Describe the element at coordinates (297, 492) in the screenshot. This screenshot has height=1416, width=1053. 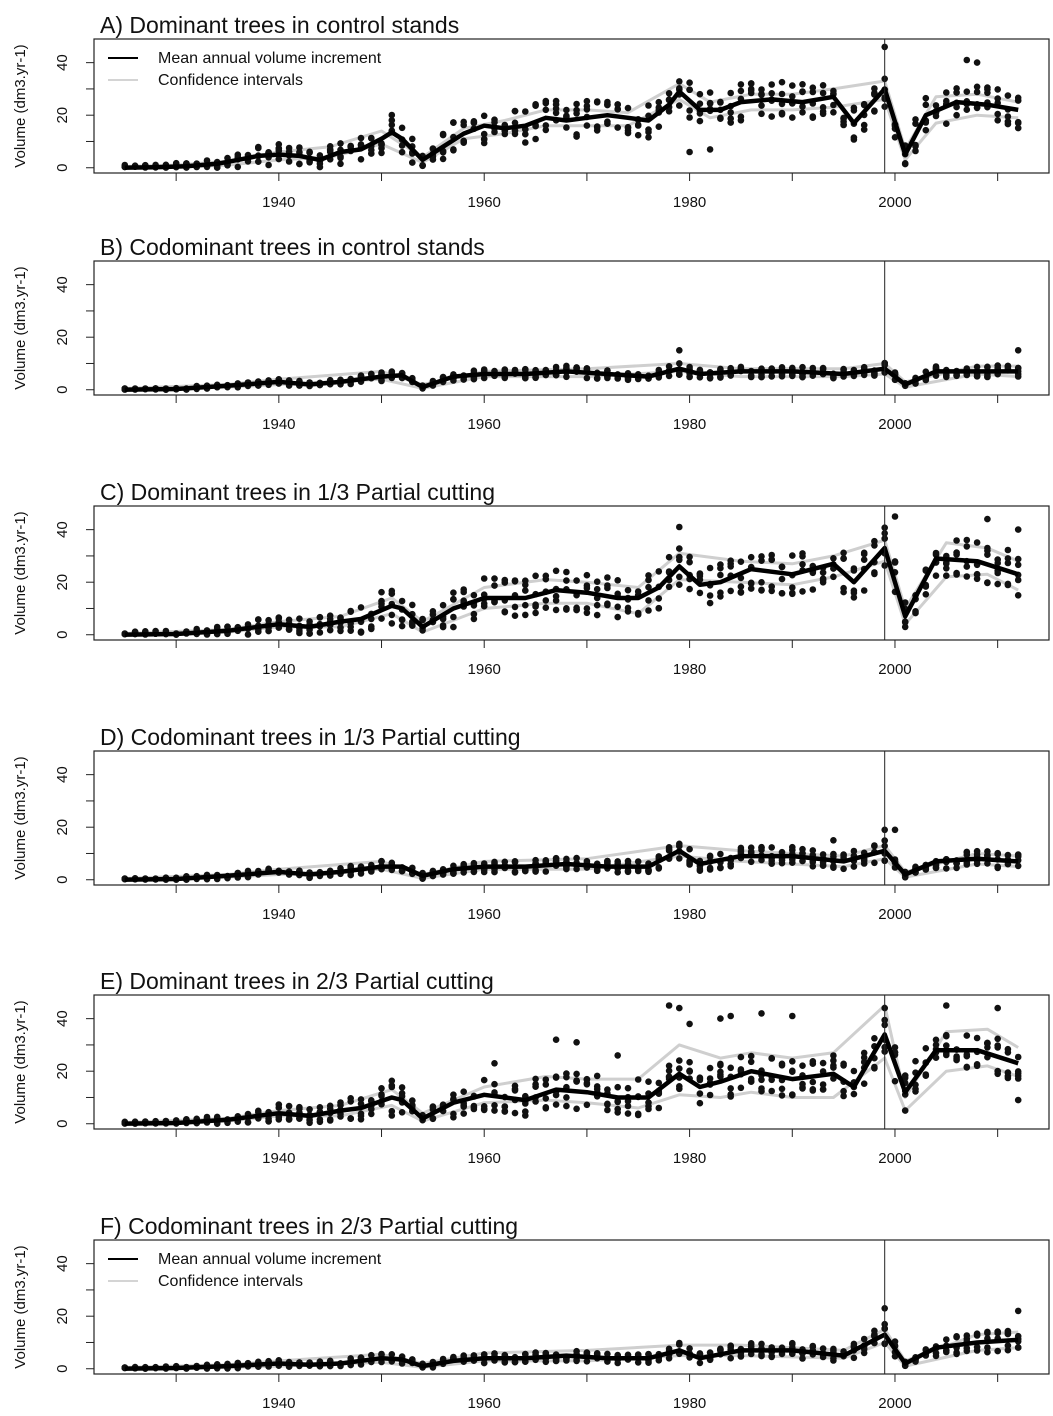
I see `panel-title: C) Dominant trees in 1/3 Partial cutting` at that location.